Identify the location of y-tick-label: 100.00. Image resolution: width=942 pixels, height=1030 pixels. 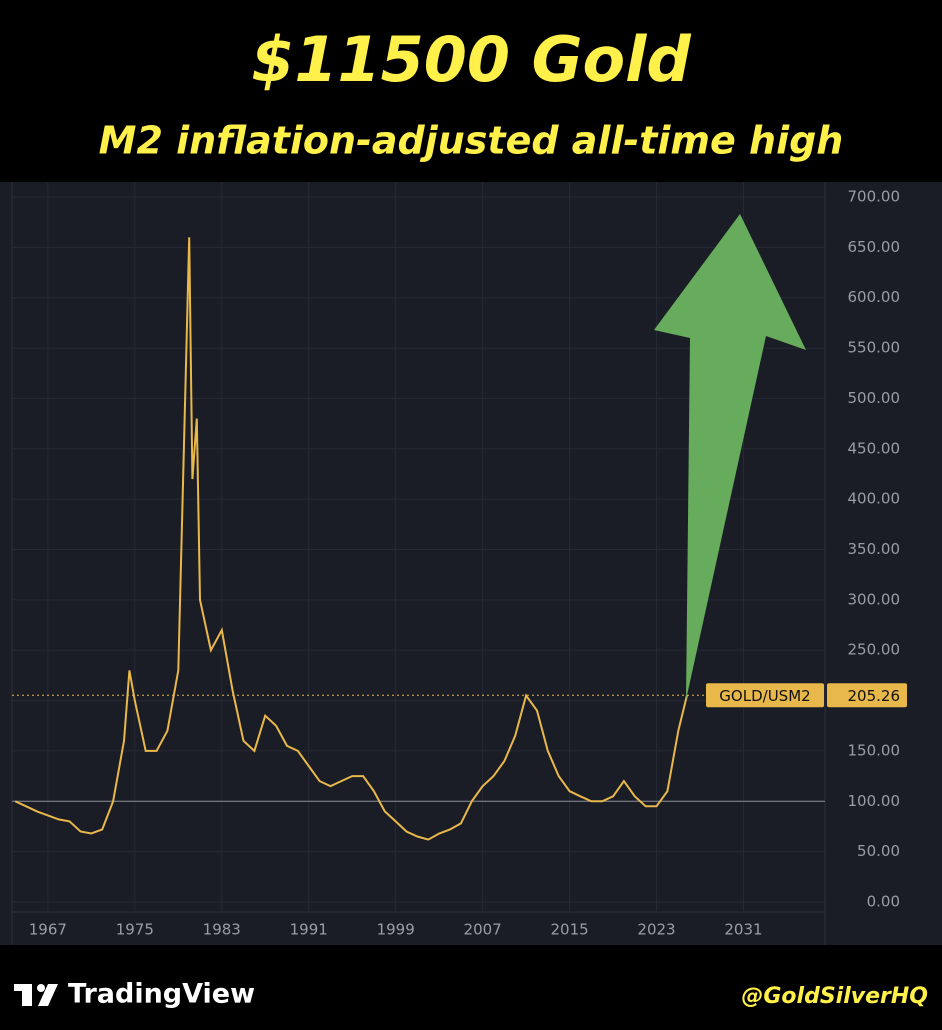
(874, 801).